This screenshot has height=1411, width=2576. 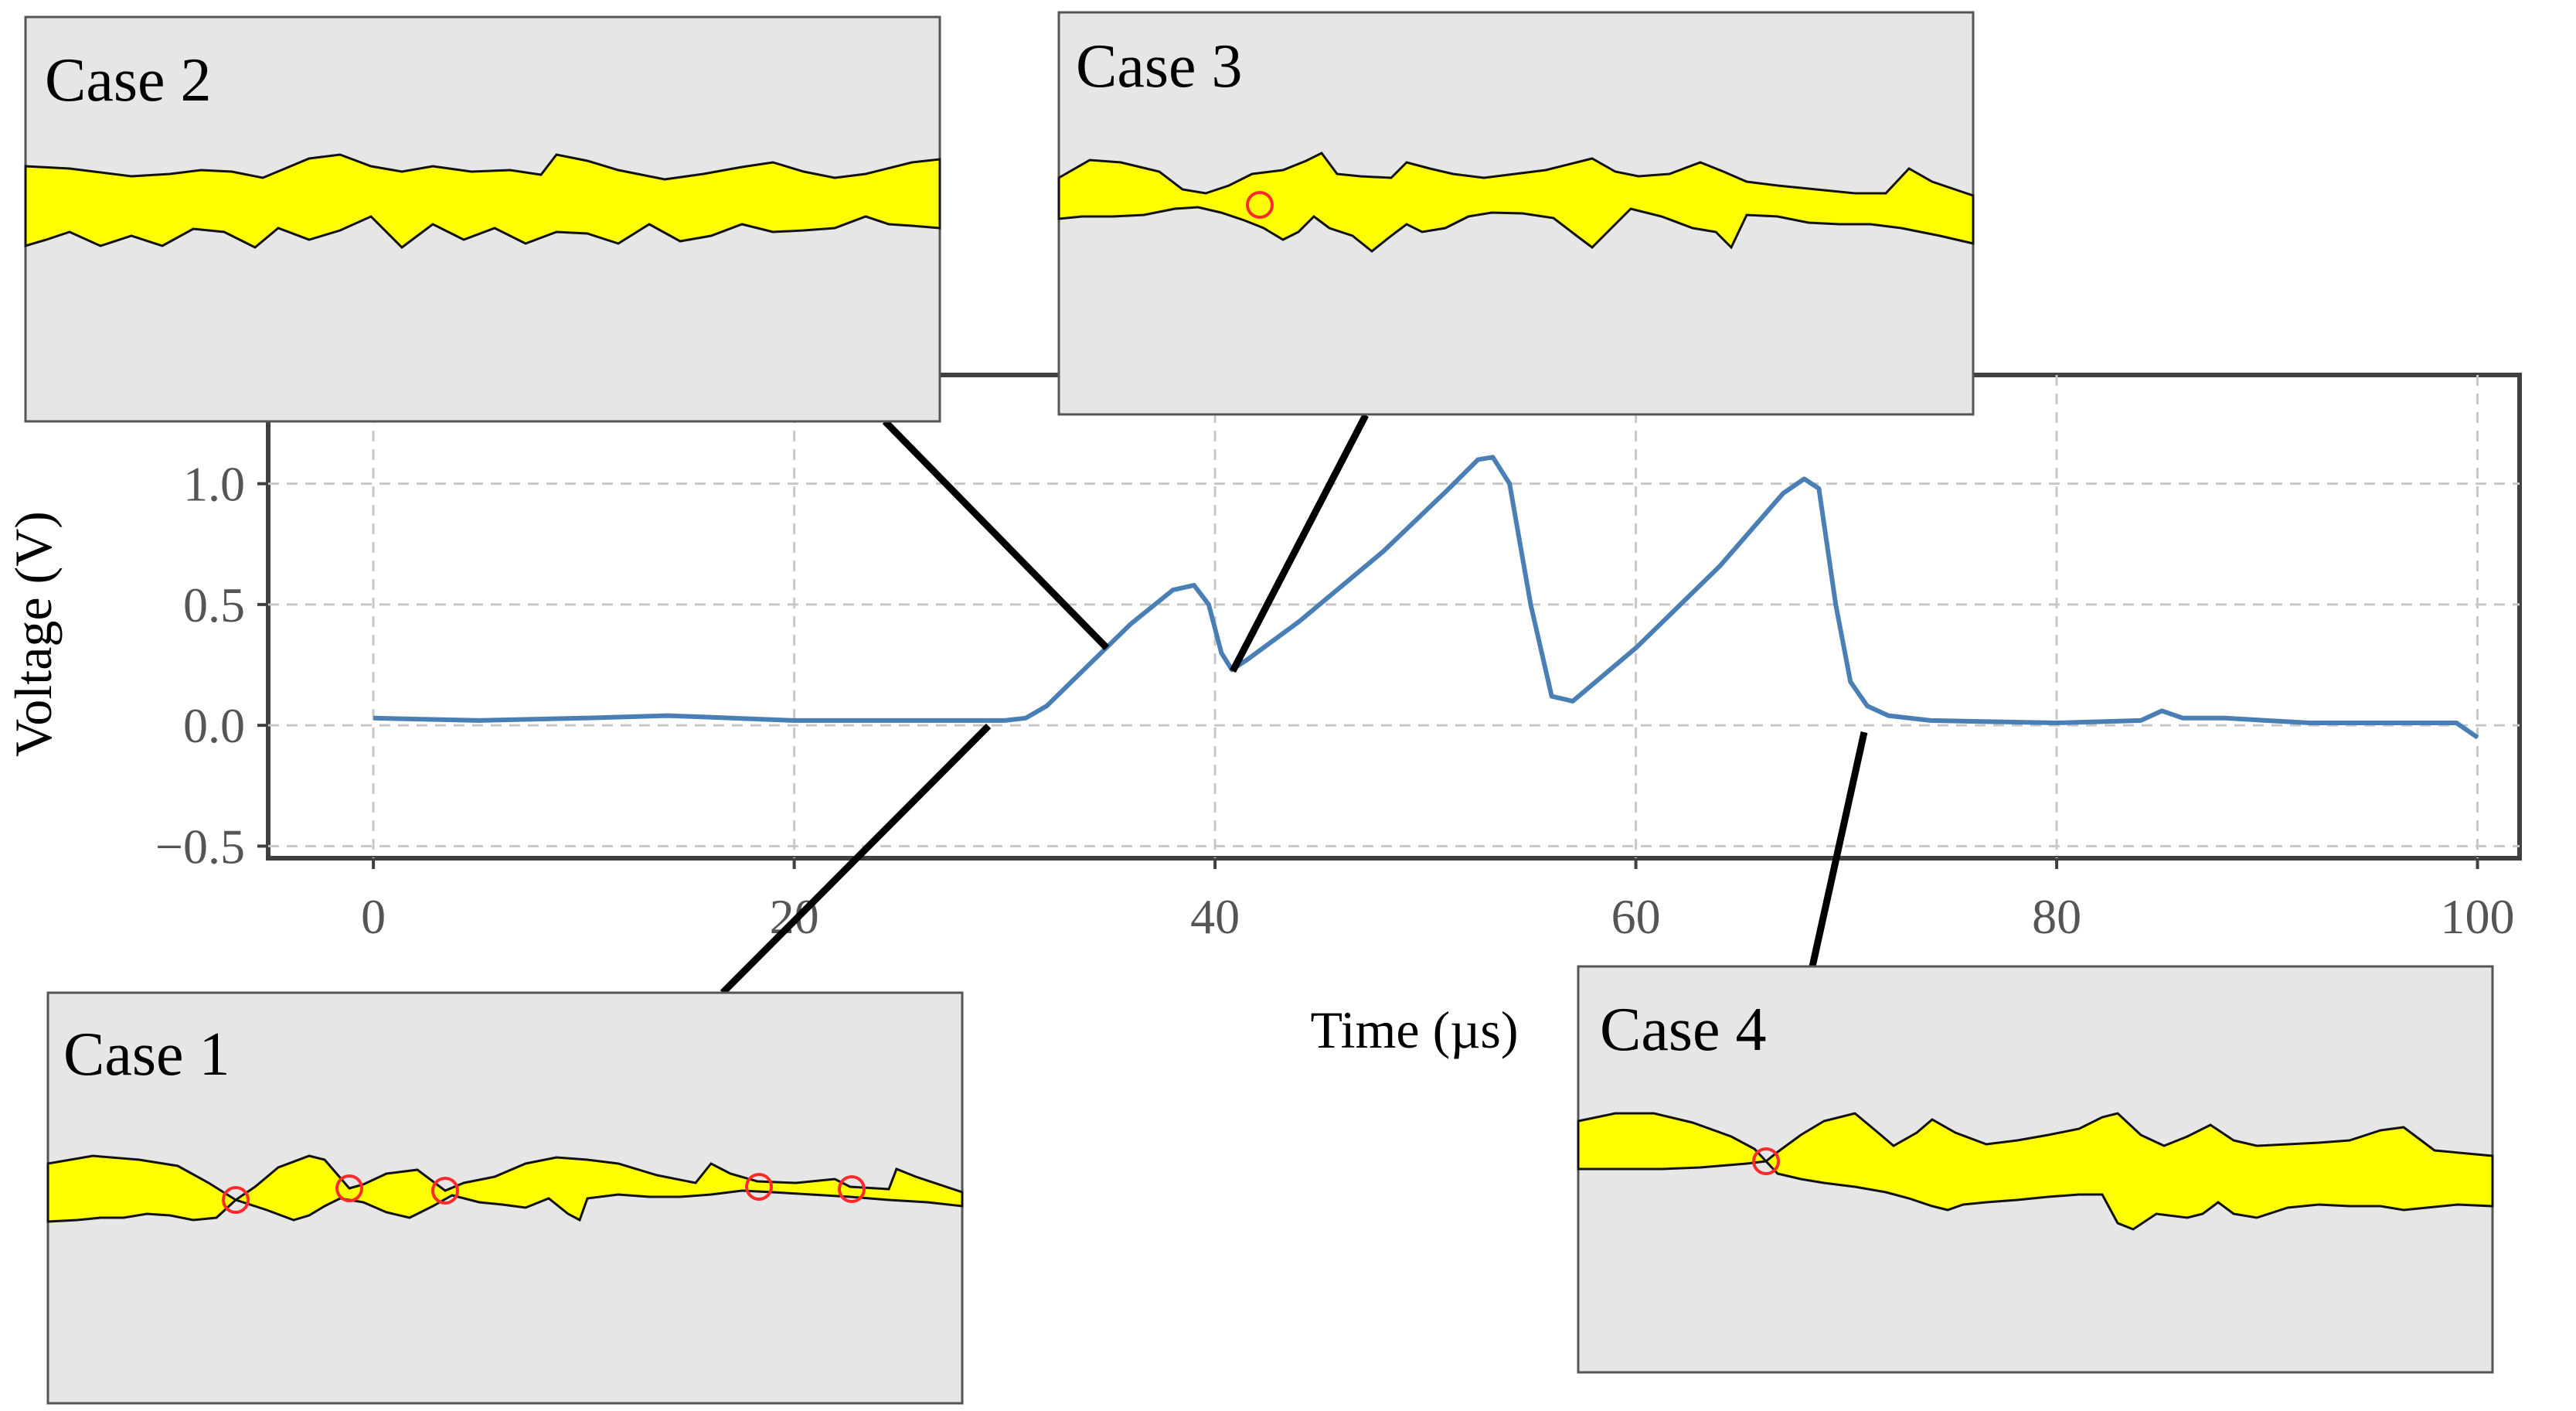 What do you see at coordinates (146, 1055) in the screenshot?
I see `case-1-label: Case 1` at bounding box center [146, 1055].